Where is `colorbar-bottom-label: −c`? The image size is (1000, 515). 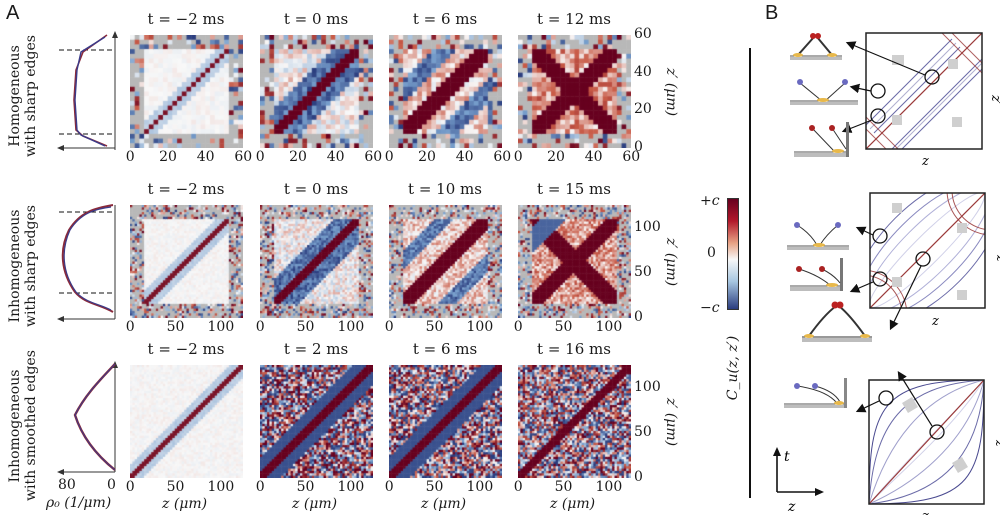 colorbar-bottom-label: −c is located at coordinates (710, 308).